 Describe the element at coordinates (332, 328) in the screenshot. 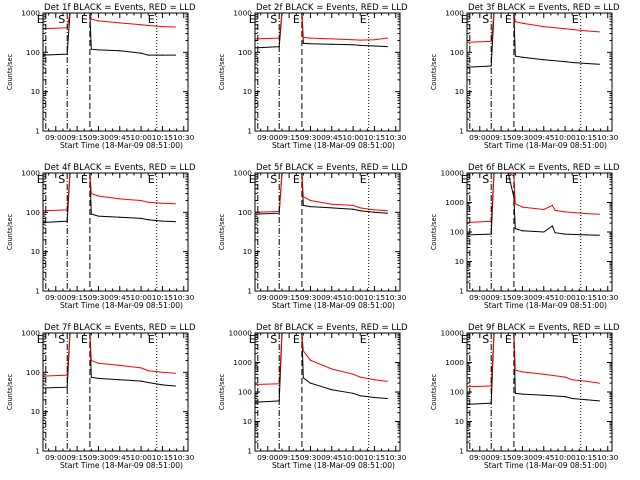

I see `panel-title: Det 8f BLACK = Events, RED = LLD` at that location.